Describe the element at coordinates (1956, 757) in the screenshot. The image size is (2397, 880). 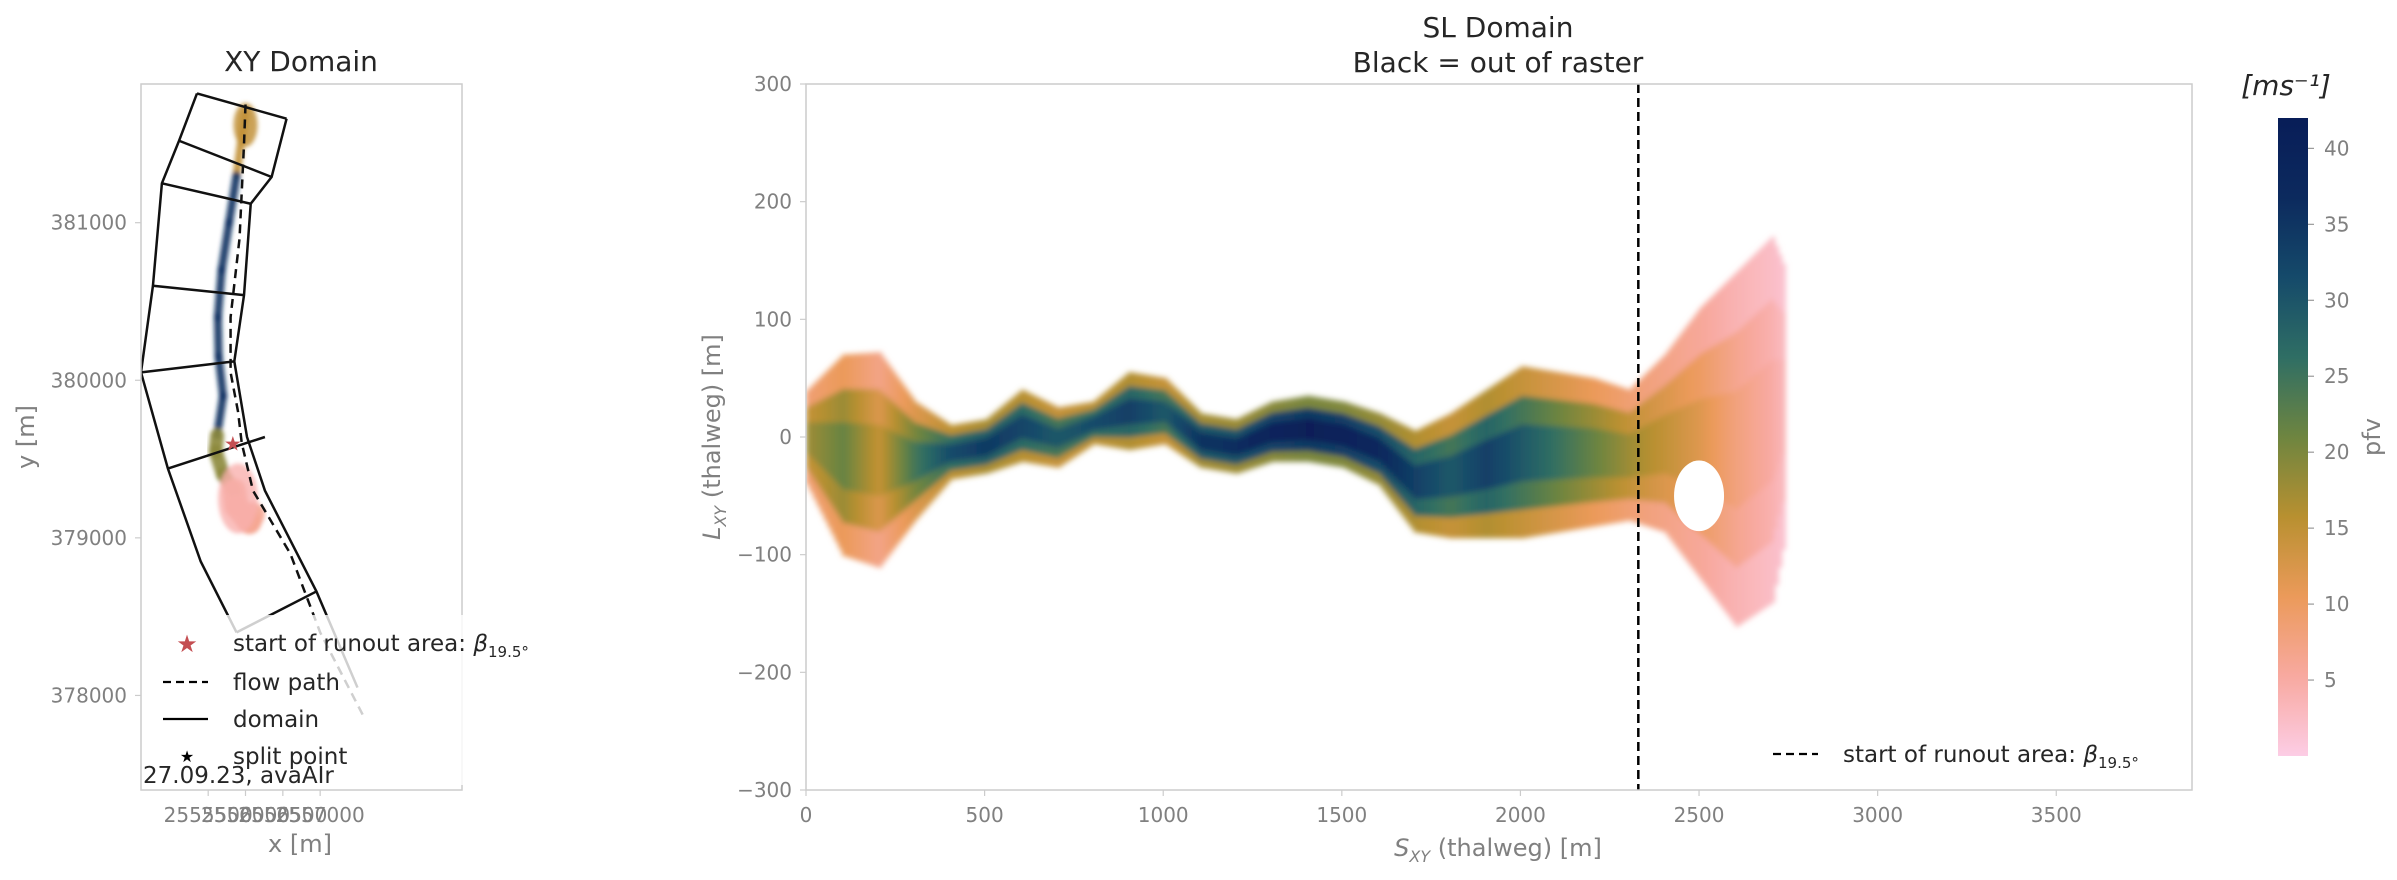
I see `sl-legend: start of runout area: β19.5°` at that location.